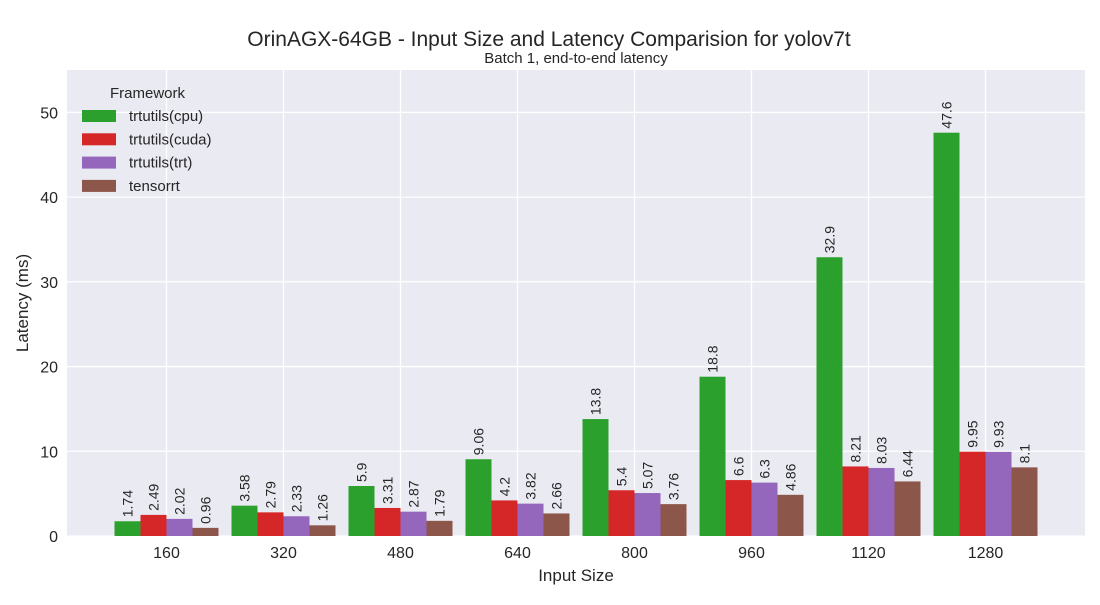  What do you see at coordinates (557, 495) in the screenshot?
I see `data-label: 2.66` at bounding box center [557, 495].